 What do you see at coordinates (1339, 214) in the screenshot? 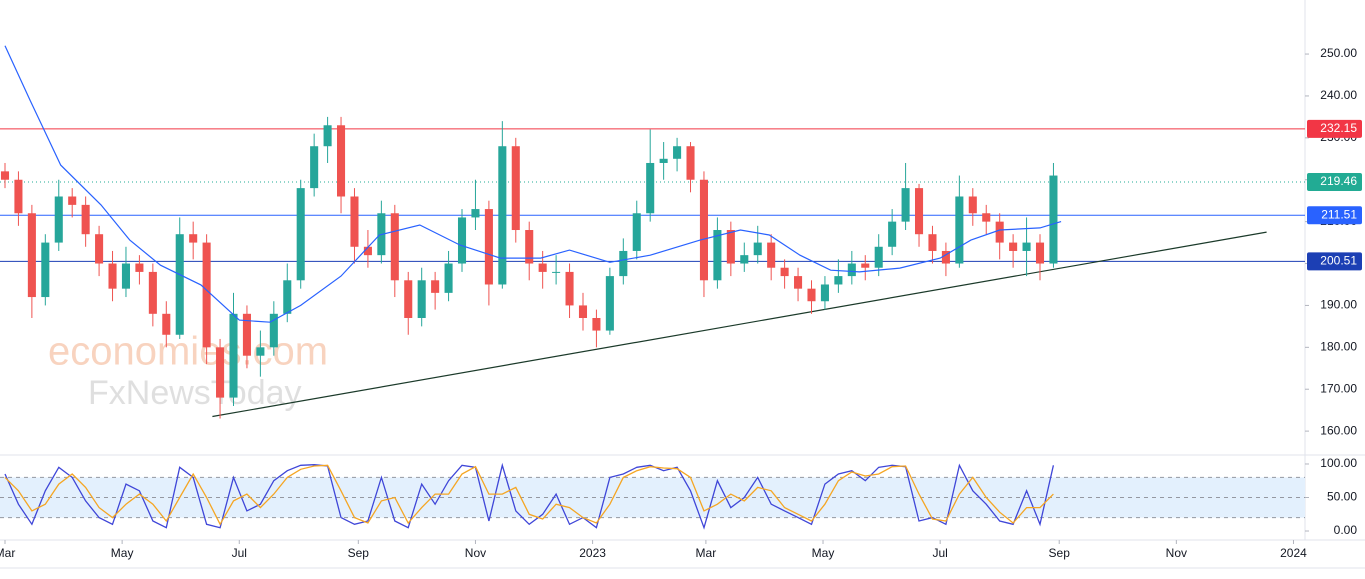
I see `level-label: 211.51` at bounding box center [1339, 214].